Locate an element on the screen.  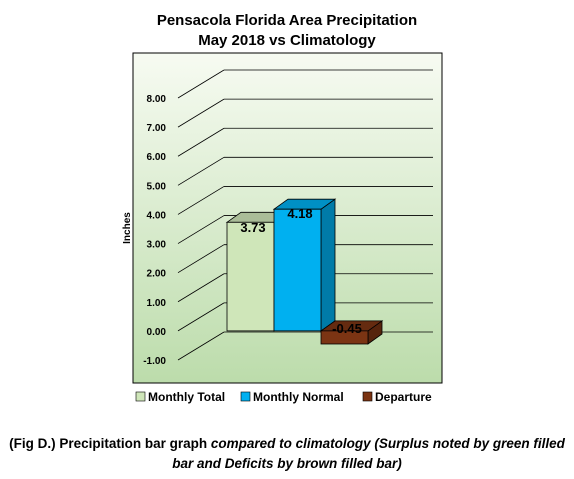
y-axis-label: Inches is located at coordinates (127, 228).